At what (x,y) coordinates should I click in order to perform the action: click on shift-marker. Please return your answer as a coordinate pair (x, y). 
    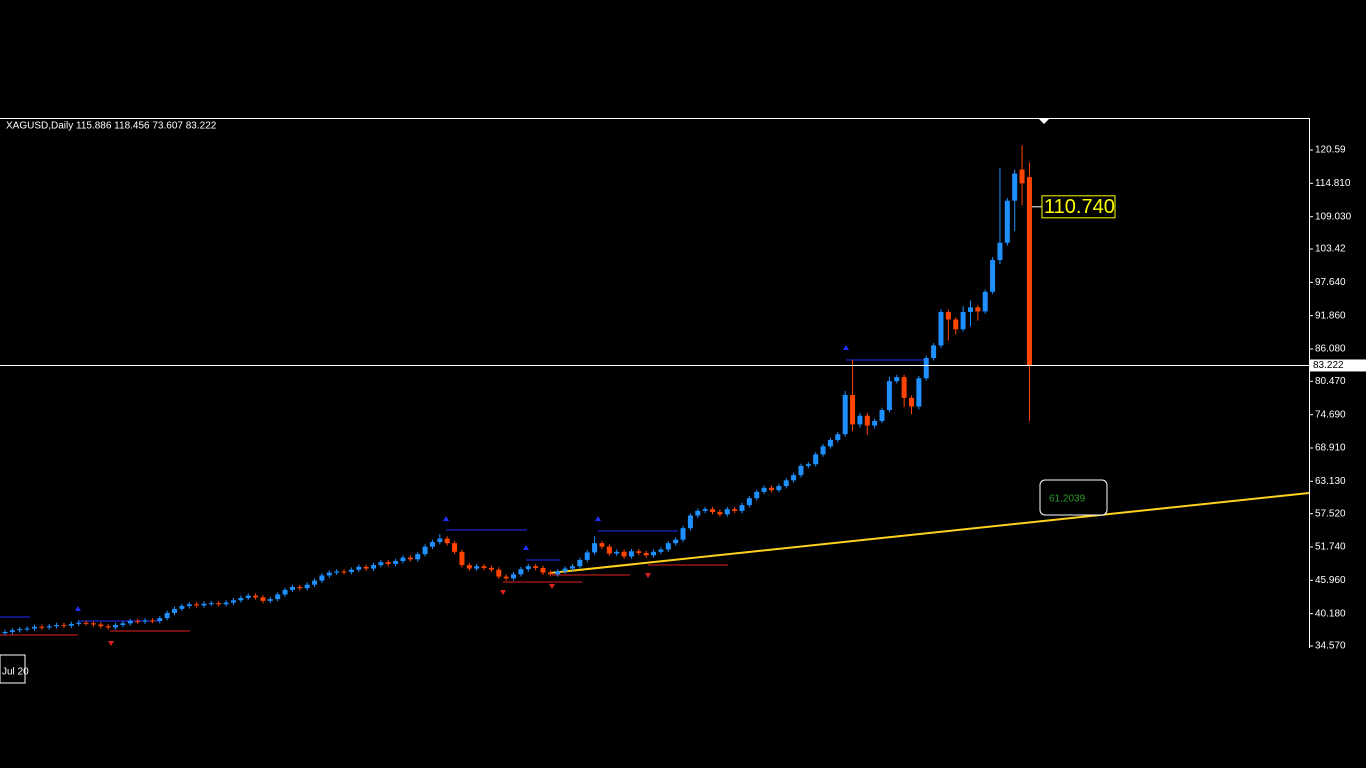
    Looking at the image, I should click on (1044, 121).